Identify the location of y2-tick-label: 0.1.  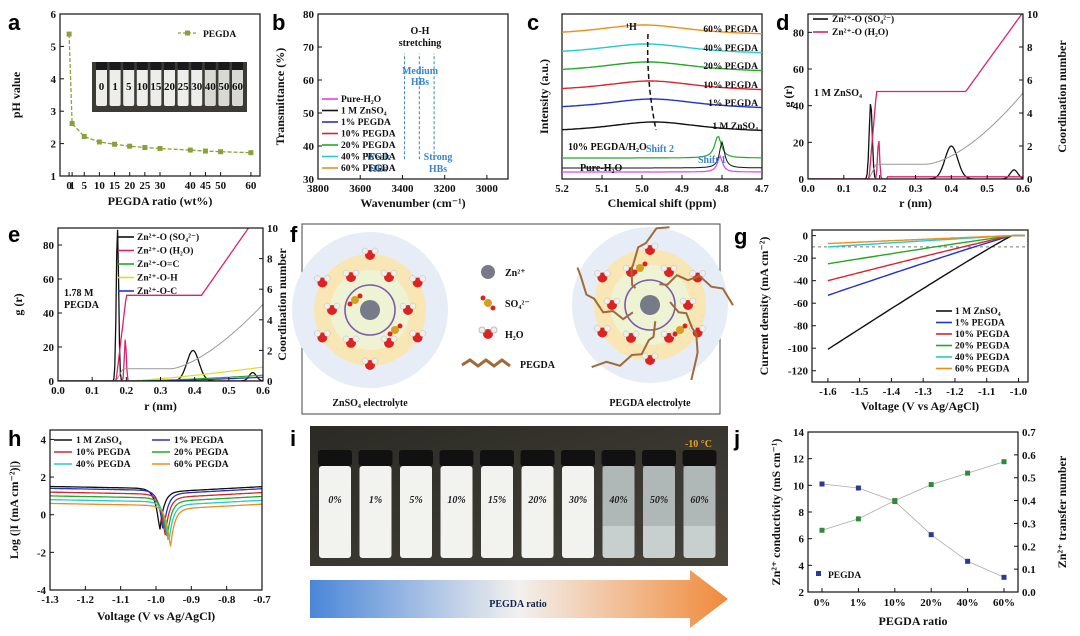
(1029, 570).